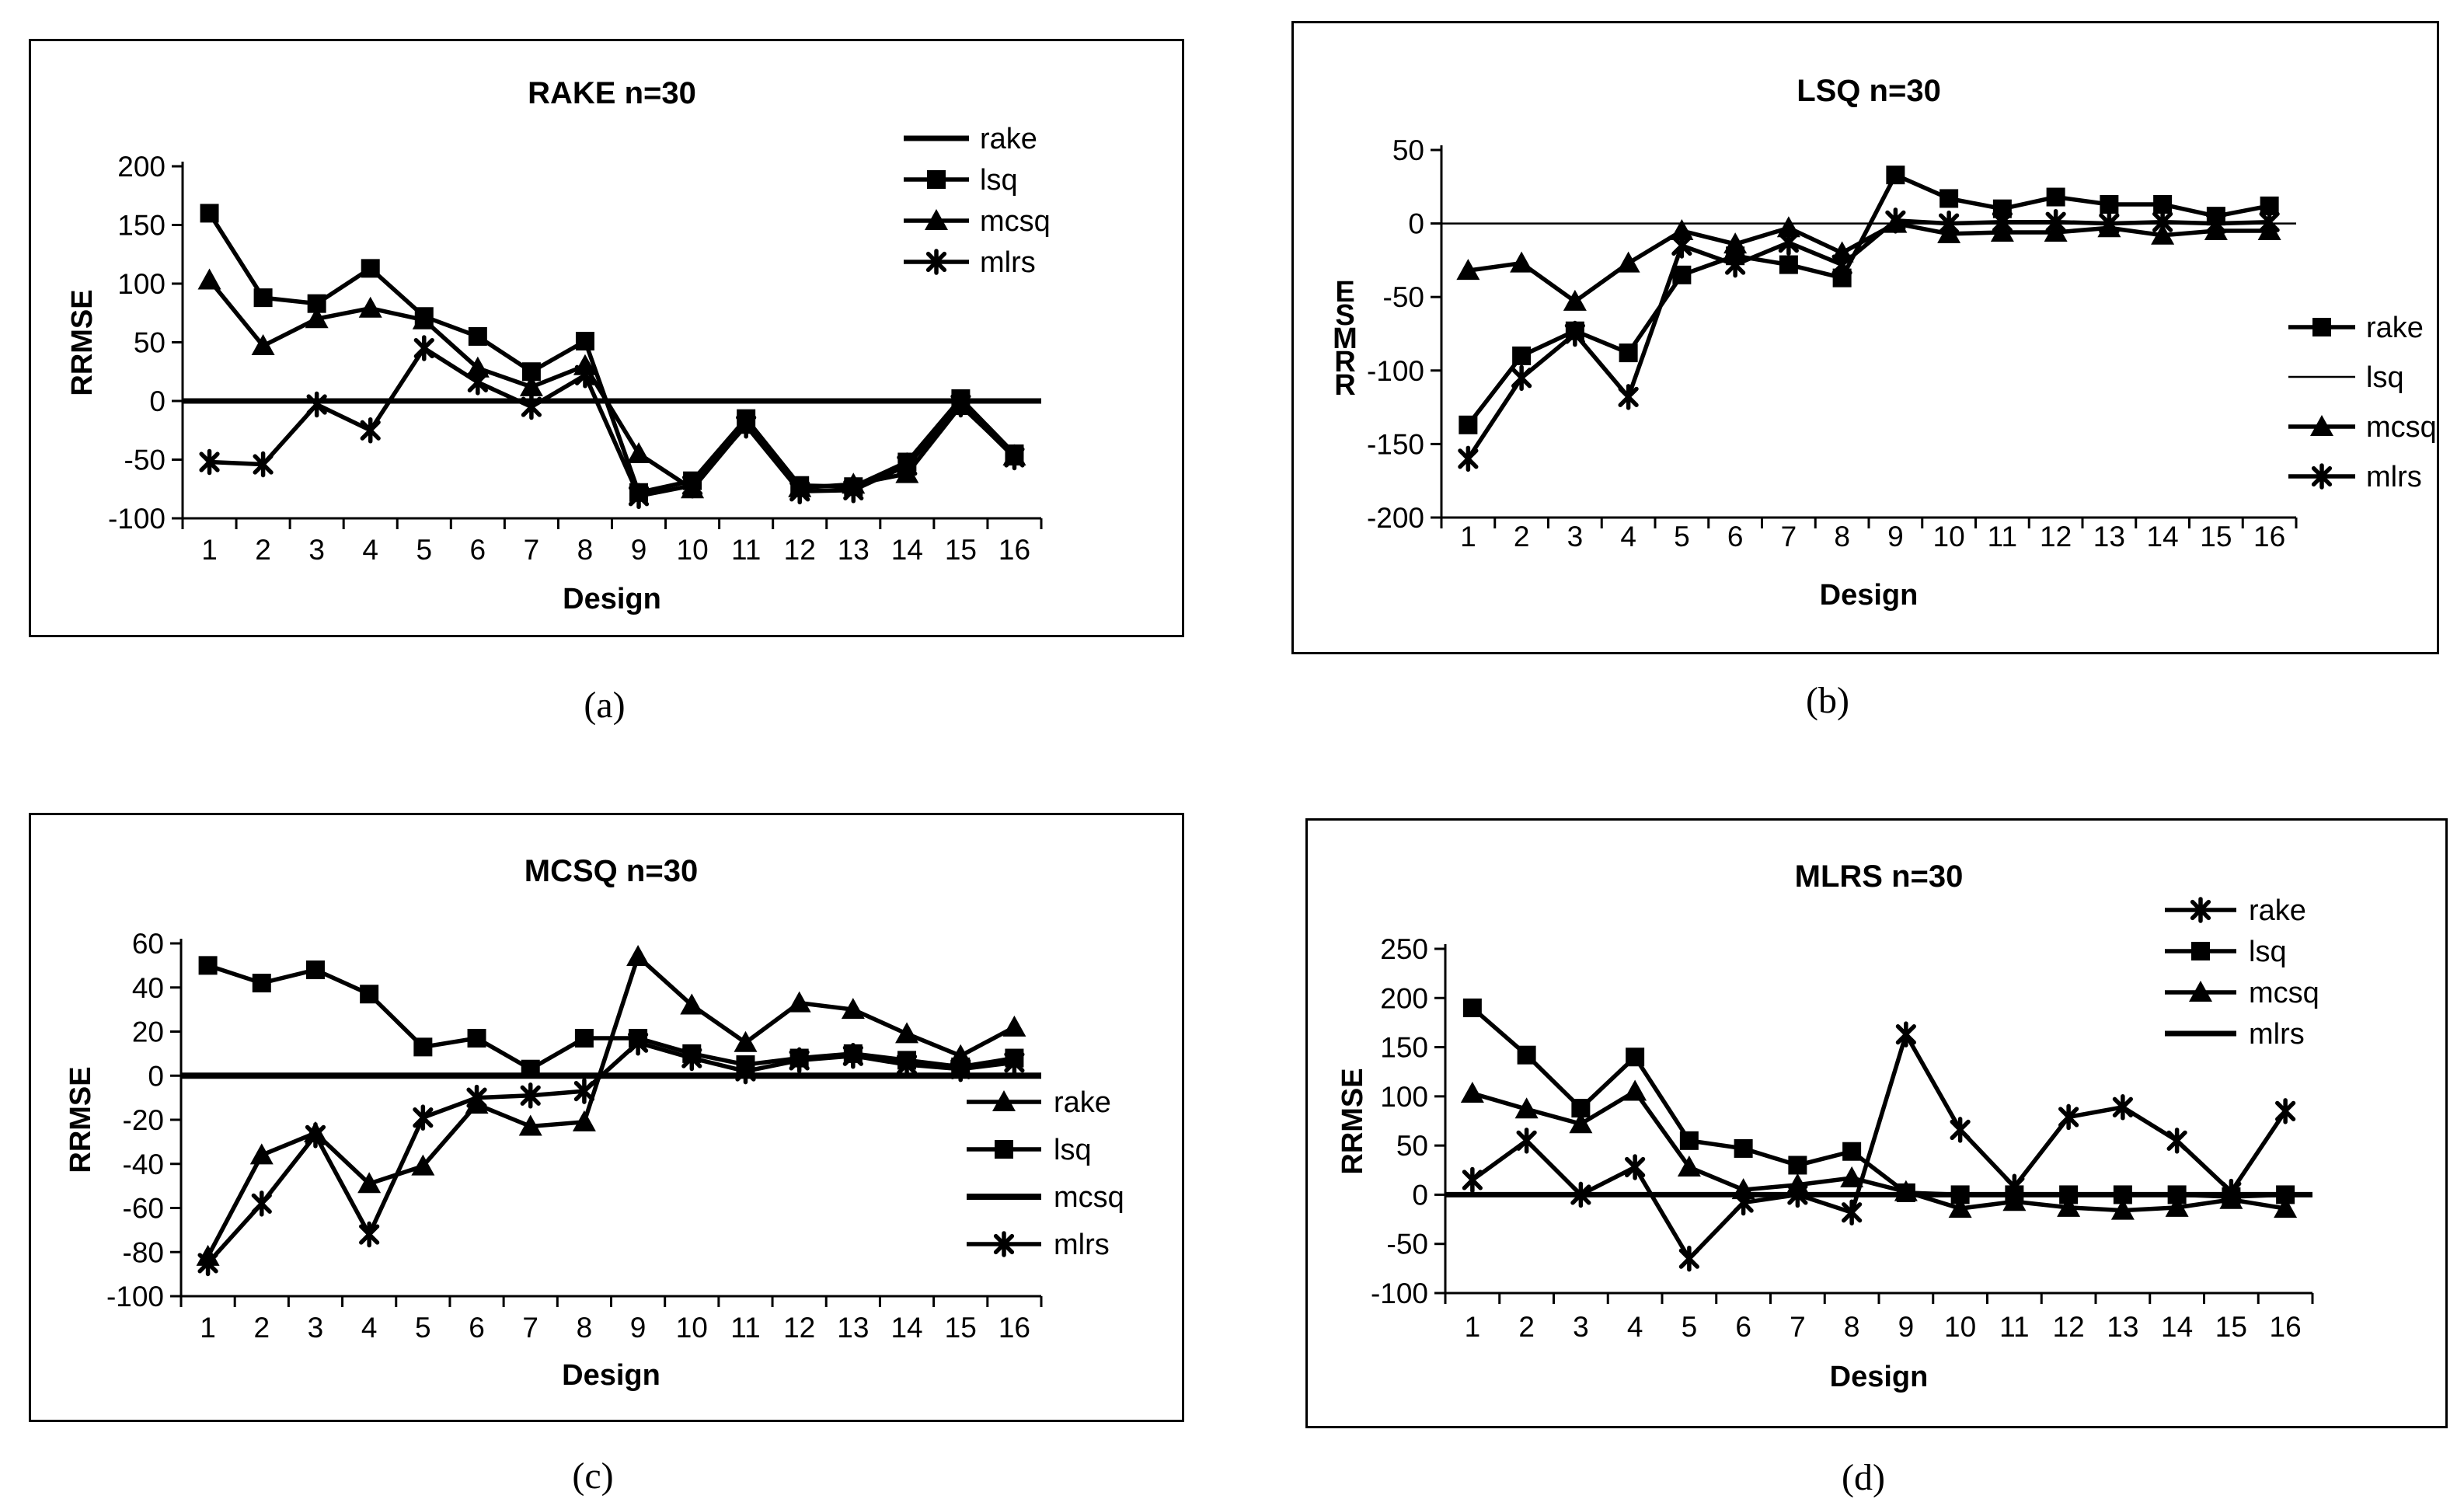  Describe the element at coordinates (1869, 339) in the screenshot. I see `series-mlrs` at that location.